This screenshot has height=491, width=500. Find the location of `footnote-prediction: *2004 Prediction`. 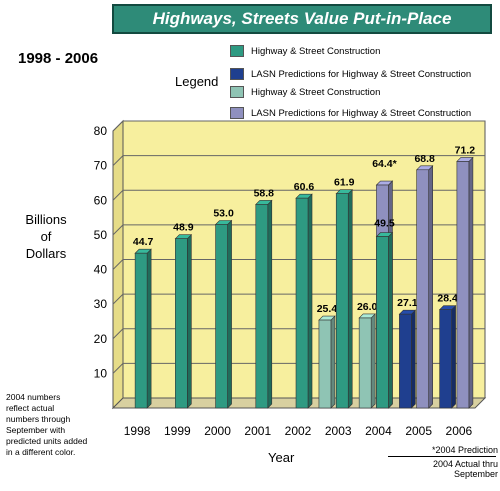

footnote-prediction: *2004 Prediction is located at coordinates (464, 450).